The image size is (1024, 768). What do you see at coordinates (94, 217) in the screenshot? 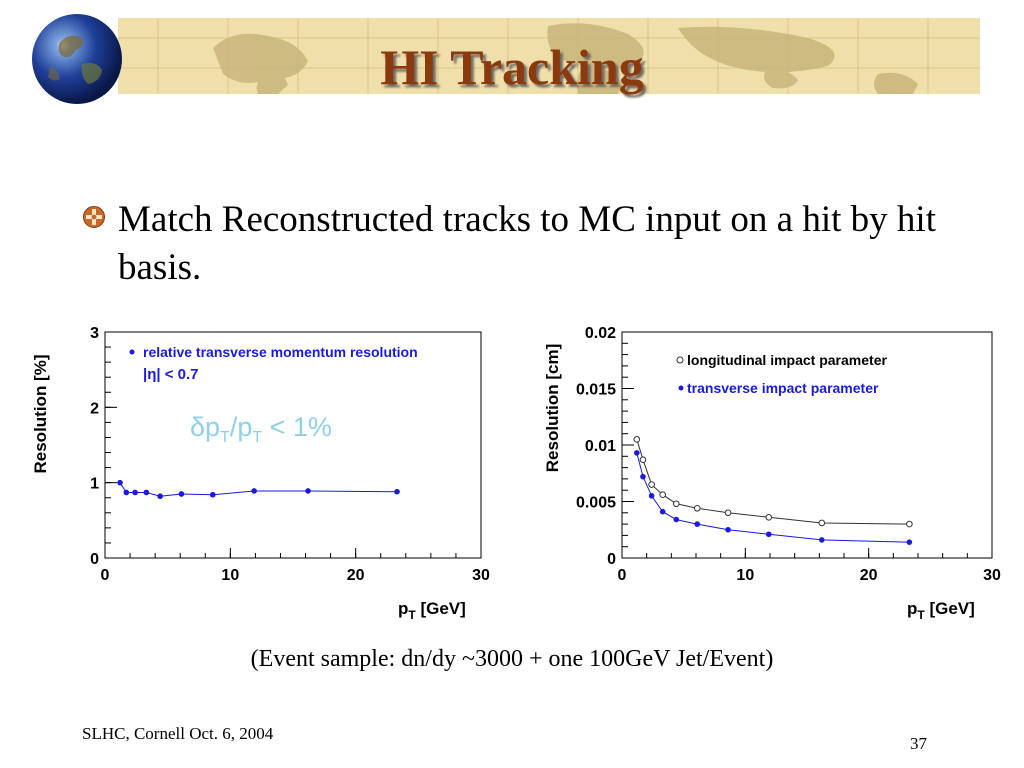
I see `bullet-icon` at bounding box center [94, 217].